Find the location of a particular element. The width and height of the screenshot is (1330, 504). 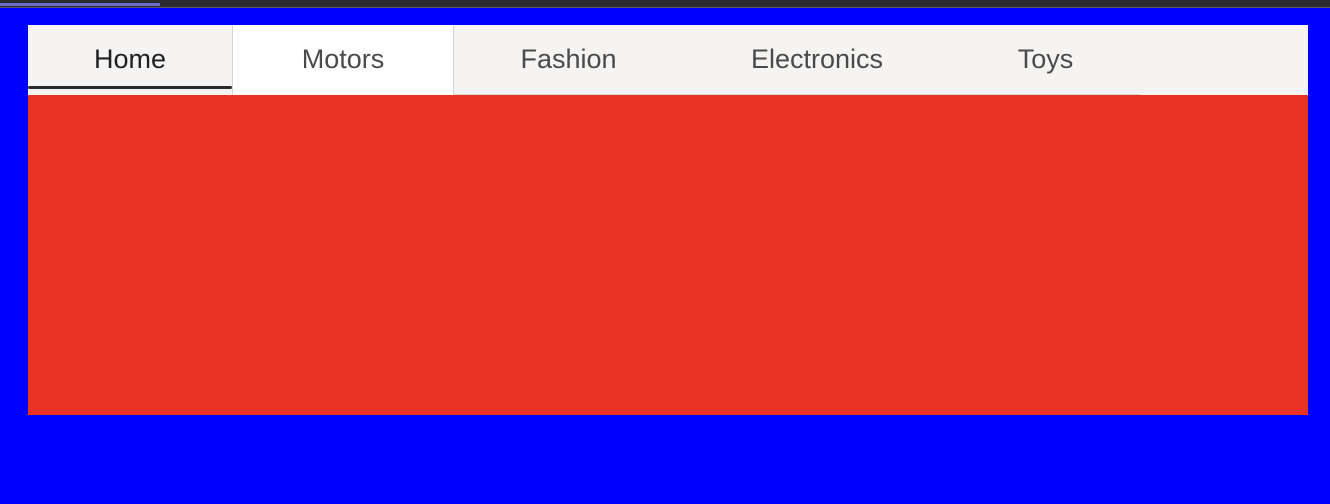

active-tab-indicator is located at coordinates (130, 87).